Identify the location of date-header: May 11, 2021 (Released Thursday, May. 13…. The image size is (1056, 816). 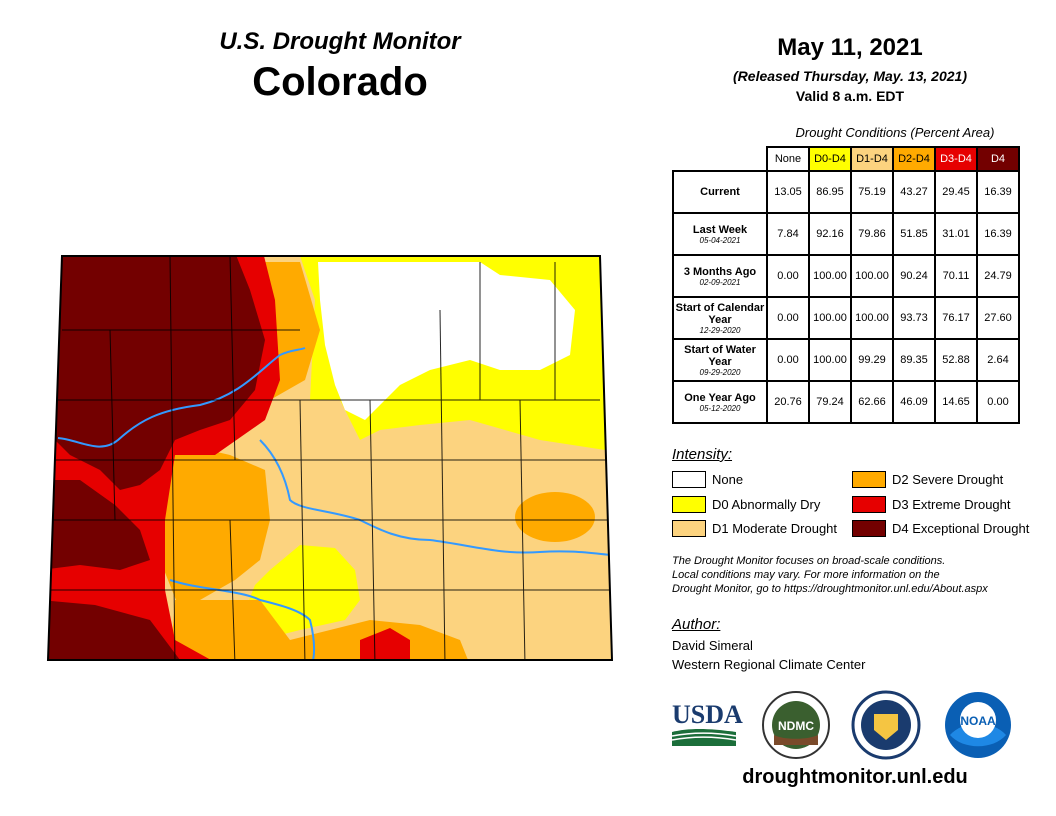
(850, 69).